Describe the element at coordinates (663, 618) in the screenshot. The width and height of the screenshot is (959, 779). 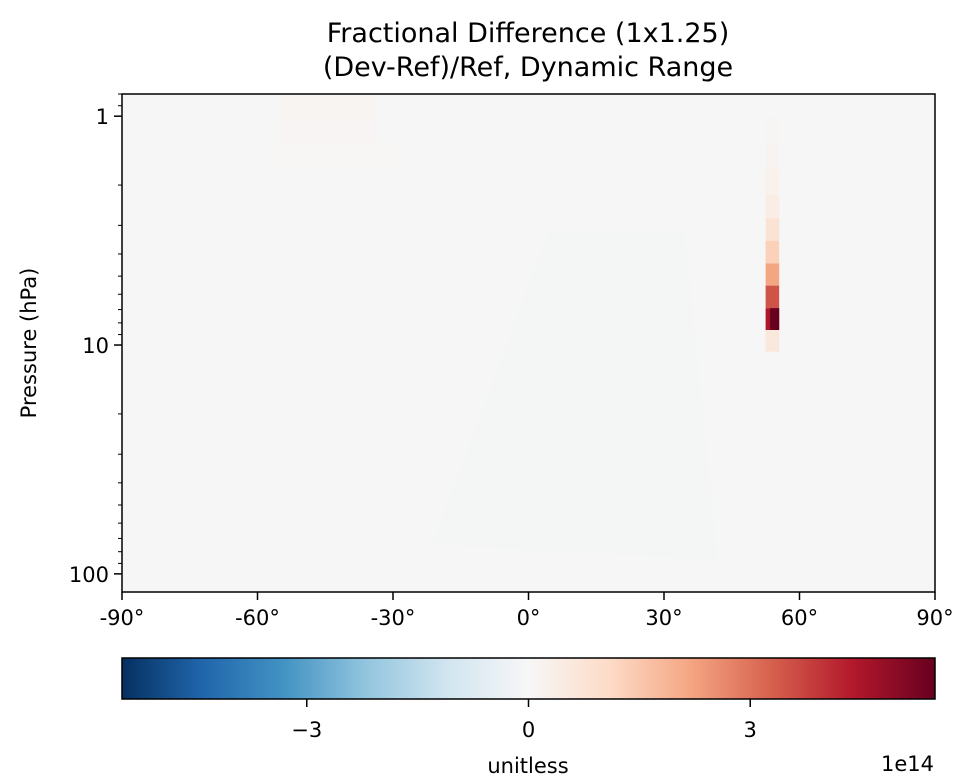
I see `x-tick-label: 30°` at that location.